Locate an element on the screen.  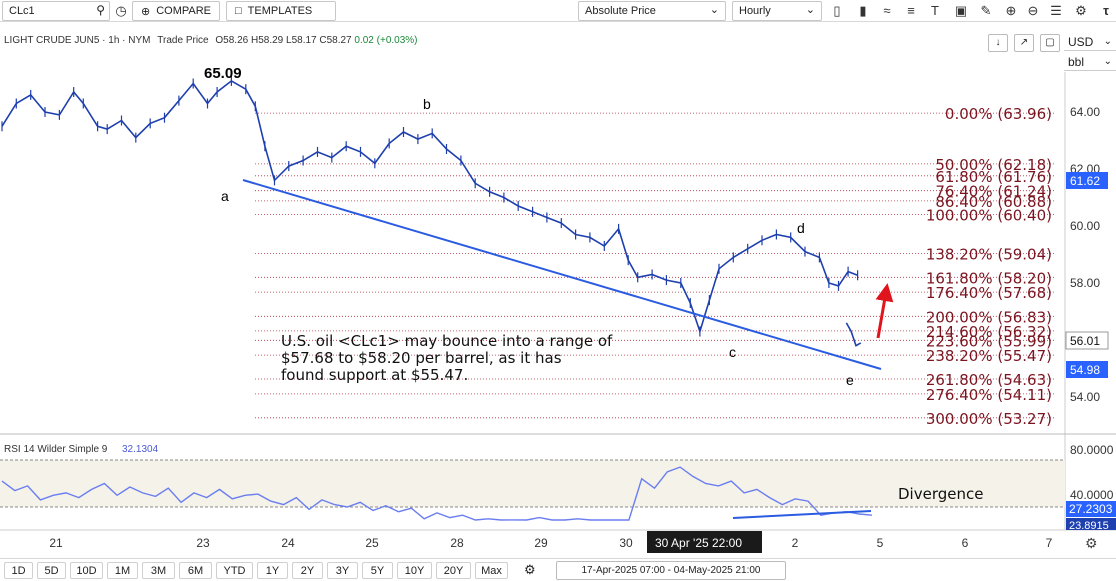
bar-chart-icon: ▮ is located at coordinates (863, 10).